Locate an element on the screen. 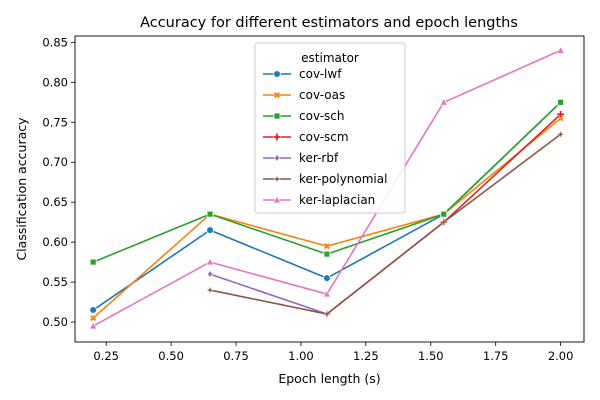 The image size is (600, 400). legend-label: cov-scm is located at coordinates (324, 137).